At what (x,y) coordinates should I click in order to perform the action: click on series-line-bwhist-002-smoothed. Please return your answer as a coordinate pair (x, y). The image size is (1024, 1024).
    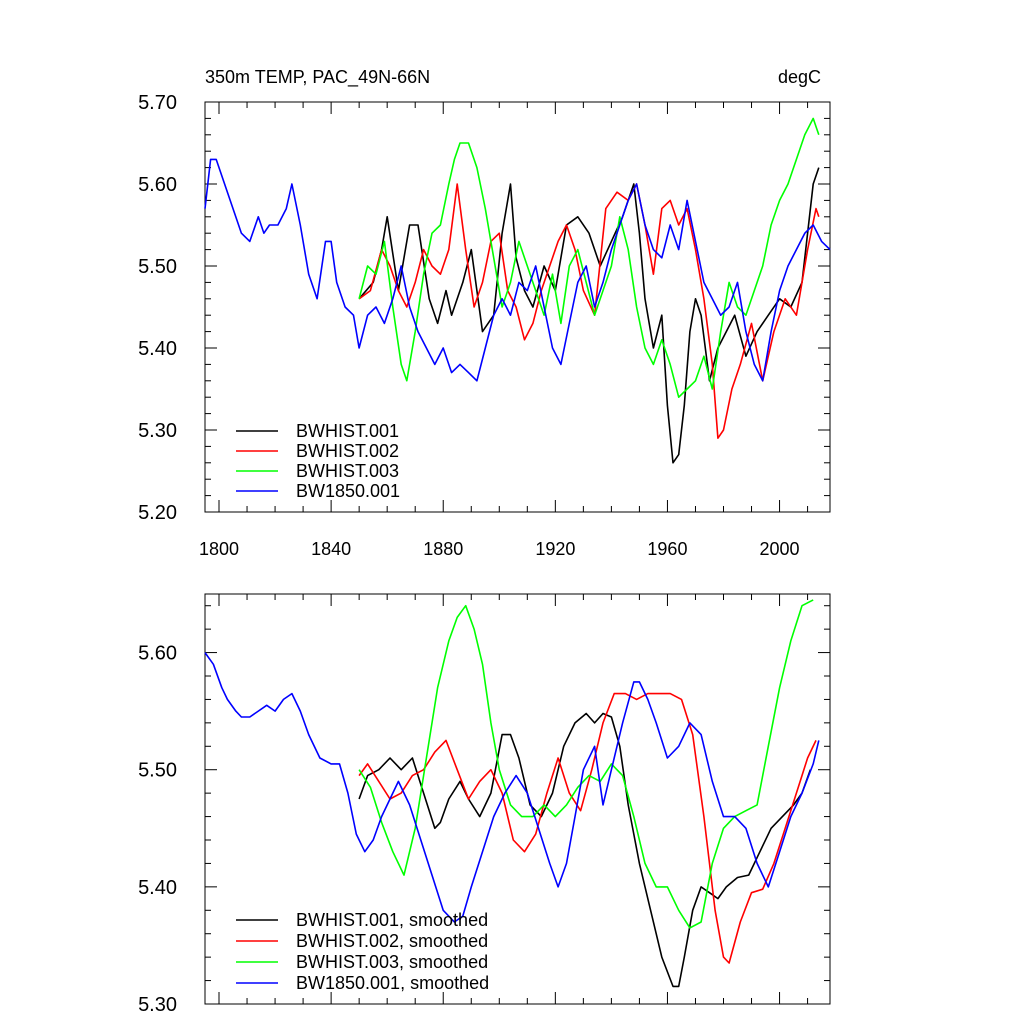
    Looking at the image, I should click on (587, 828).